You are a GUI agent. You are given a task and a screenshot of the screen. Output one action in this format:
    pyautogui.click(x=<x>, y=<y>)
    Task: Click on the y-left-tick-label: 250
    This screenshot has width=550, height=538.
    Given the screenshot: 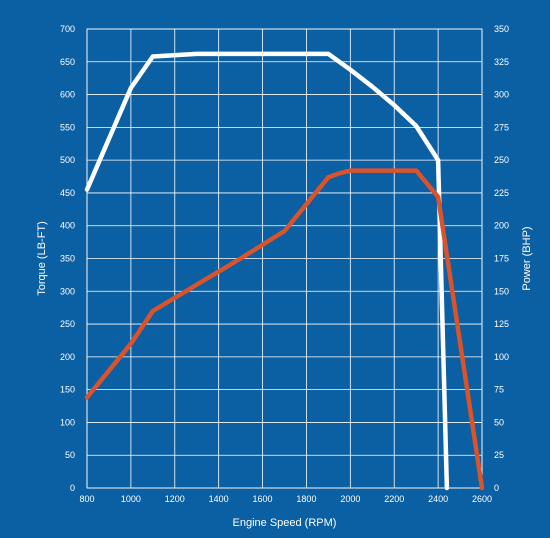 What is the action you would take?
    pyautogui.click(x=67, y=324)
    